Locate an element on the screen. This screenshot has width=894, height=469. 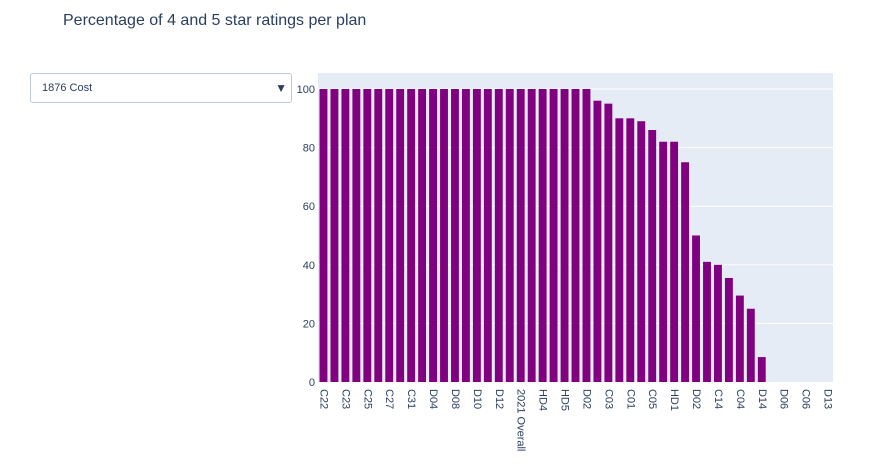
triangle-down-icon: ▼ is located at coordinates (281, 88).